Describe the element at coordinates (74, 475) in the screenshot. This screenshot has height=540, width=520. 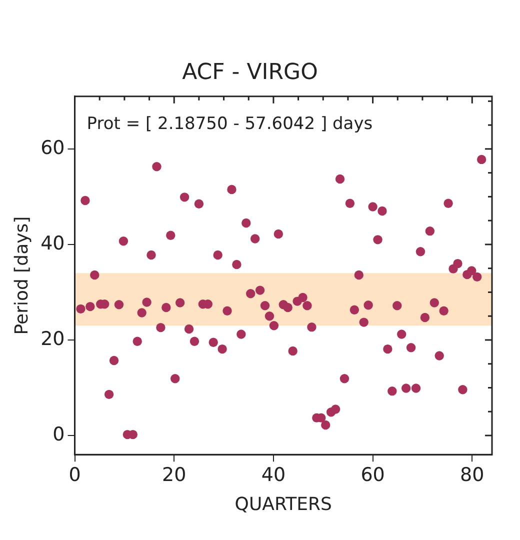
I see `x-tick-label: 0` at that location.